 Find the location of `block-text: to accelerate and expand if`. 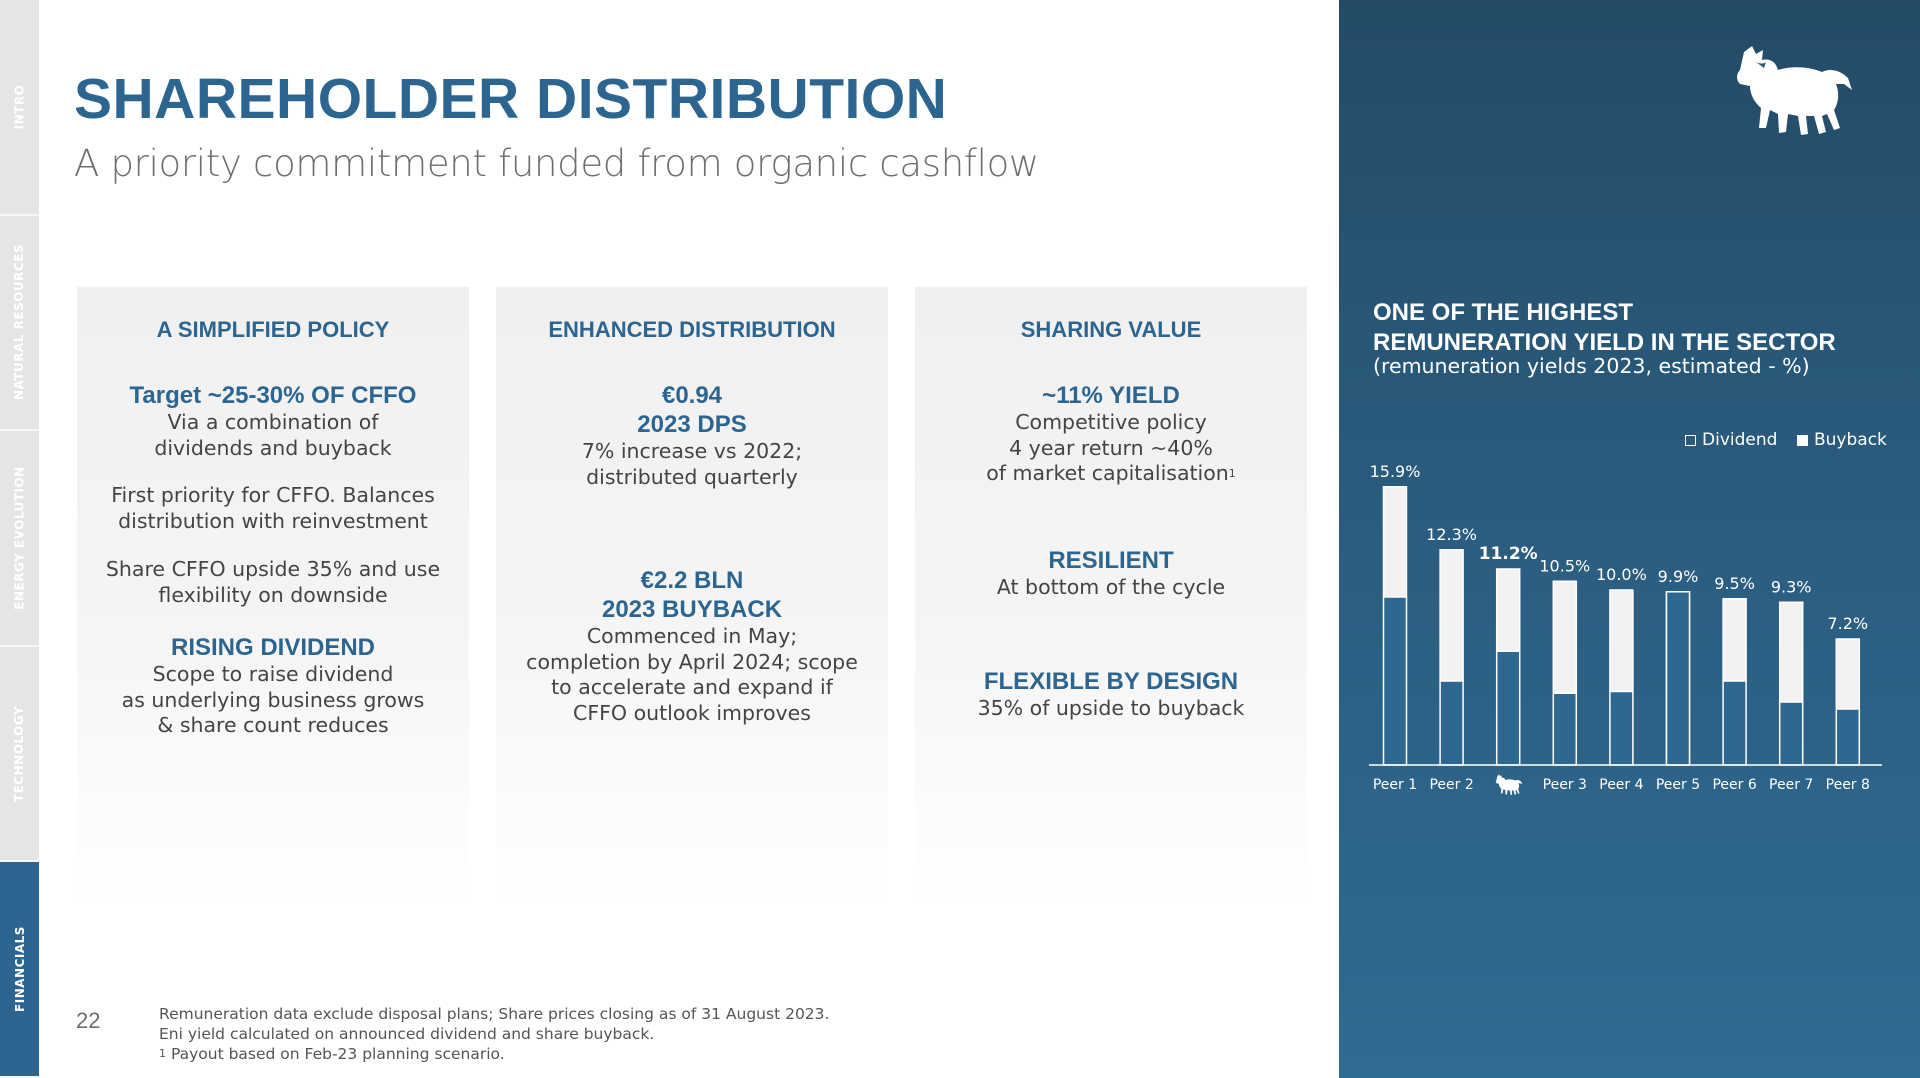

block-text: to accelerate and expand if is located at coordinates (692, 687).